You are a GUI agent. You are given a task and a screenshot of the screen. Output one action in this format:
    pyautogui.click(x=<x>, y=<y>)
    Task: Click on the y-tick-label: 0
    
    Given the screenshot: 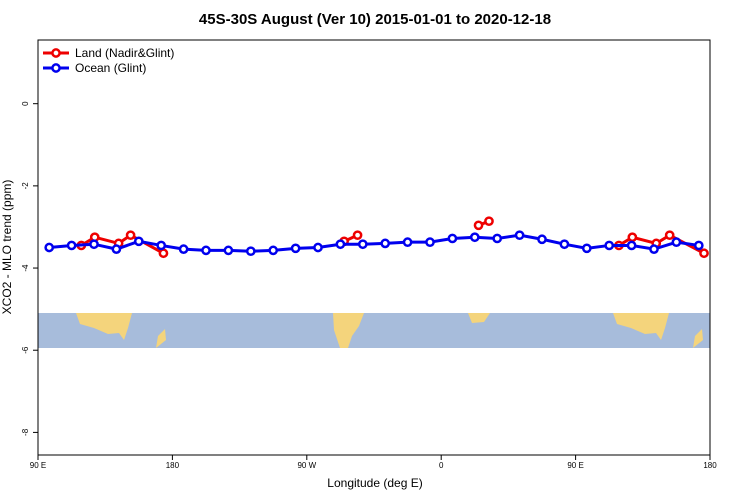 What is the action you would take?
    pyautogui.click(x=25, y=103)
    